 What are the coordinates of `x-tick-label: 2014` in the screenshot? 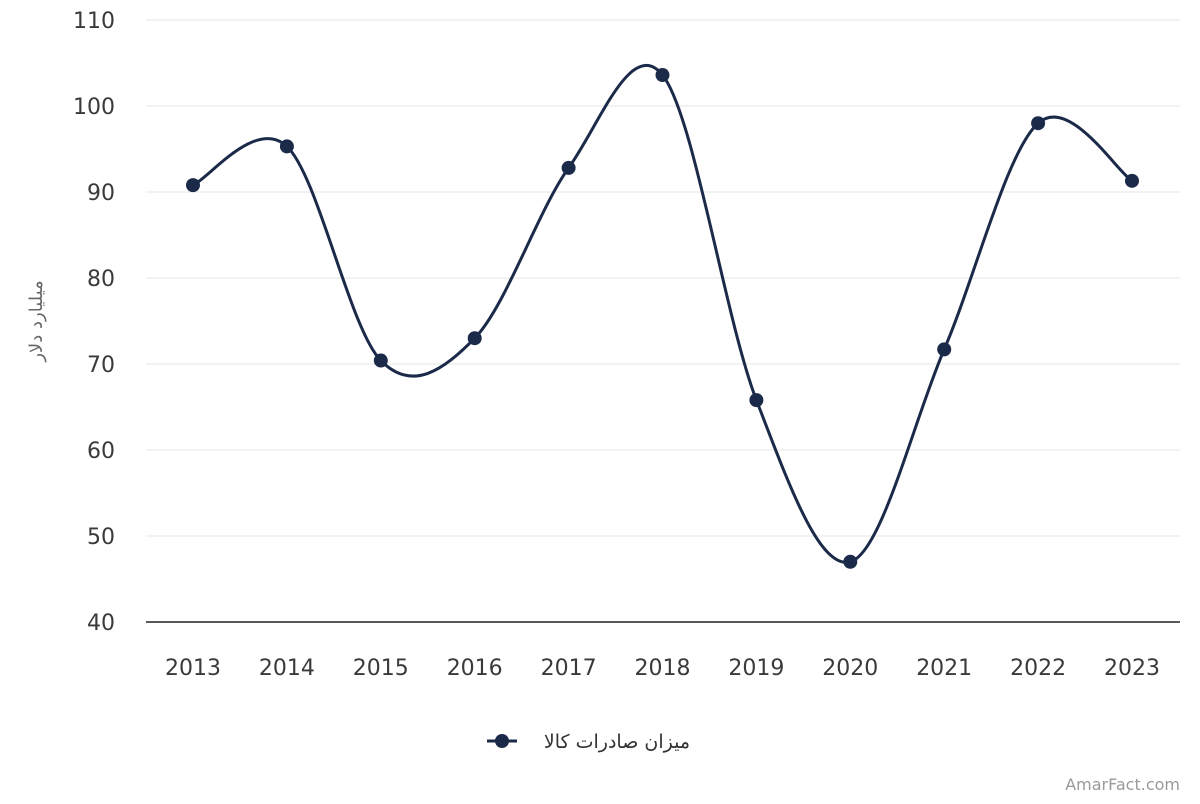 It's located at (287, 668).